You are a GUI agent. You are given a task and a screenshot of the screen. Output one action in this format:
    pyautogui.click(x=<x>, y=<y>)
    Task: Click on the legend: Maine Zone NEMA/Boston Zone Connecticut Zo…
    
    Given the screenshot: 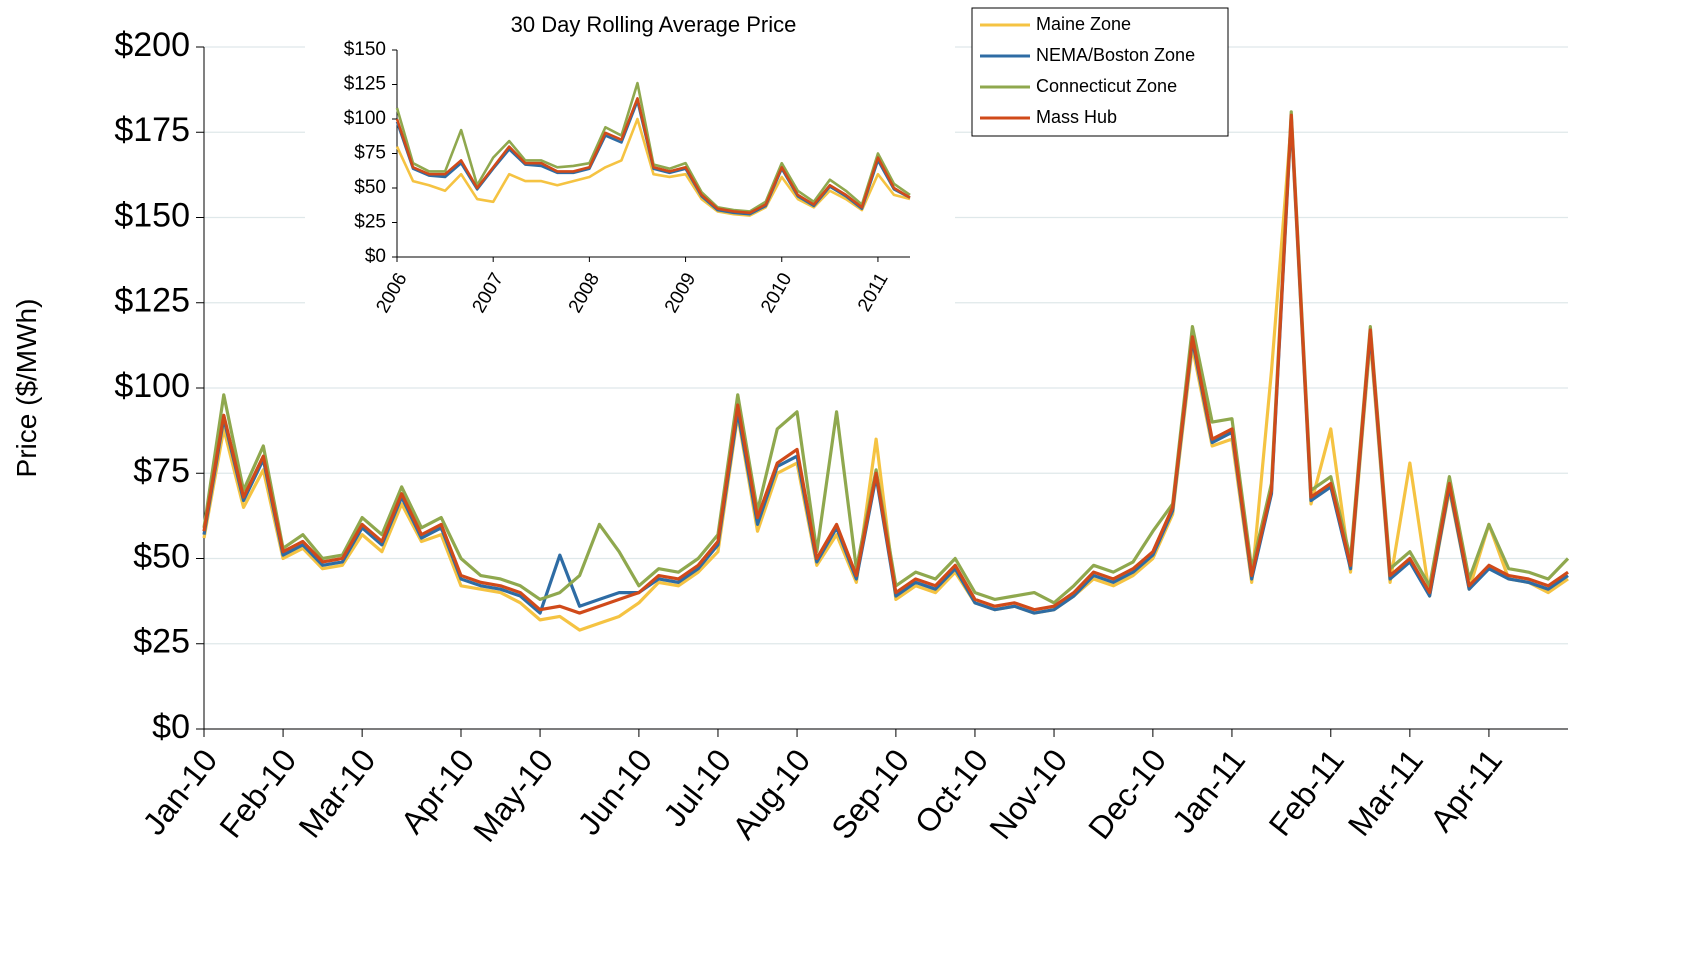 What is the action you would take?
    pyautogui.click(x=1100, y=72)
    